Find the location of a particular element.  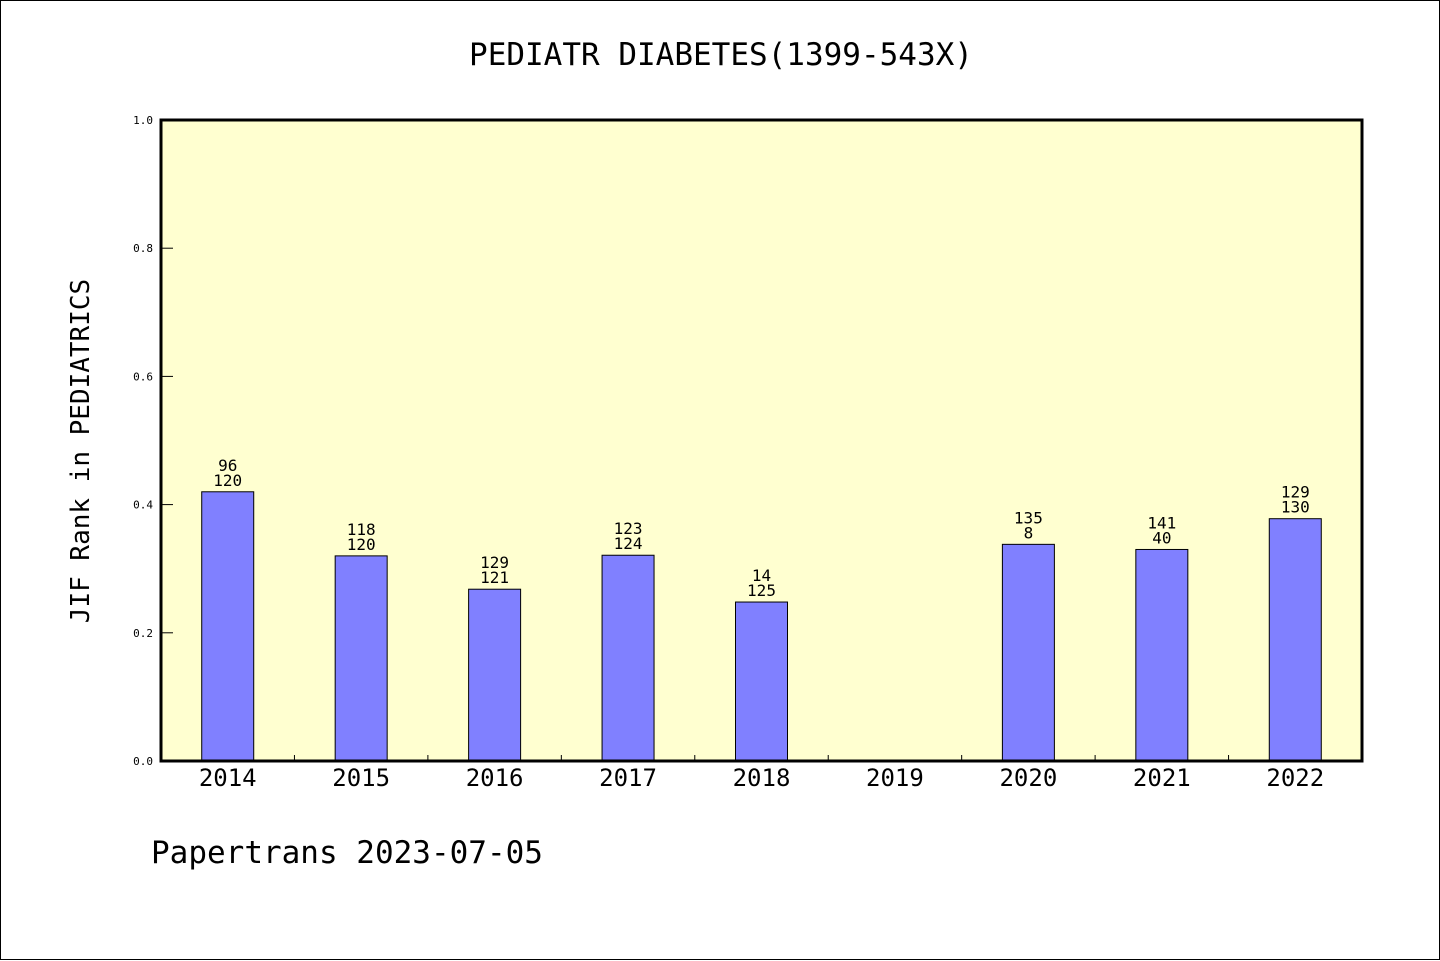

x-tick-label: 2017 is located at coordinates (628, 778).